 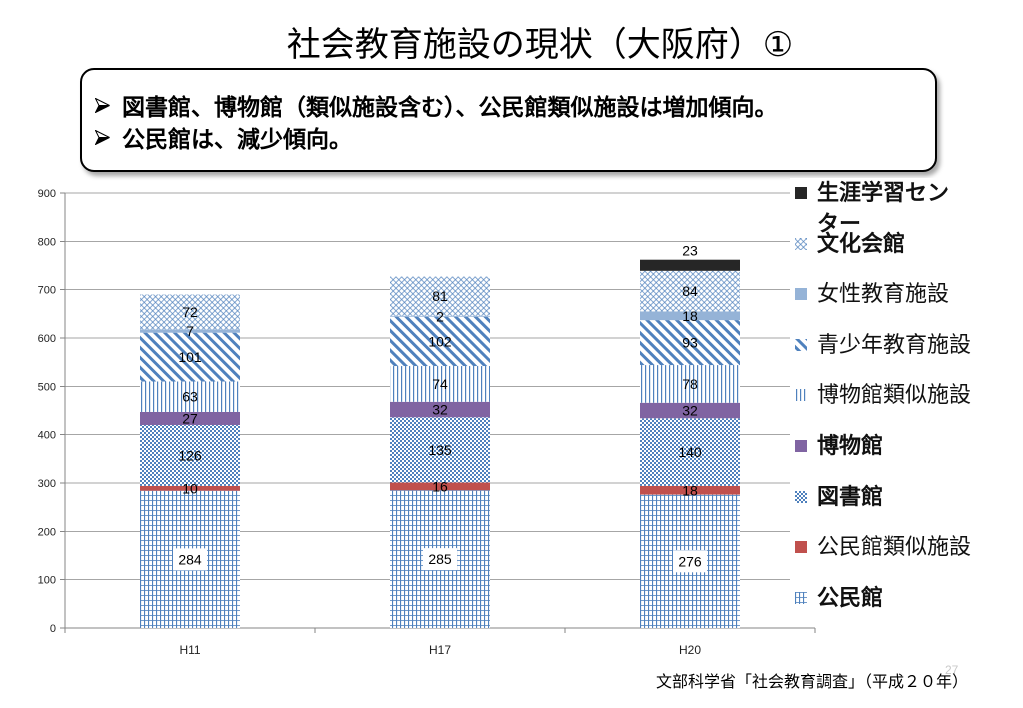 I want to click on legend-label: 図書館, so click(x=850, y=497).